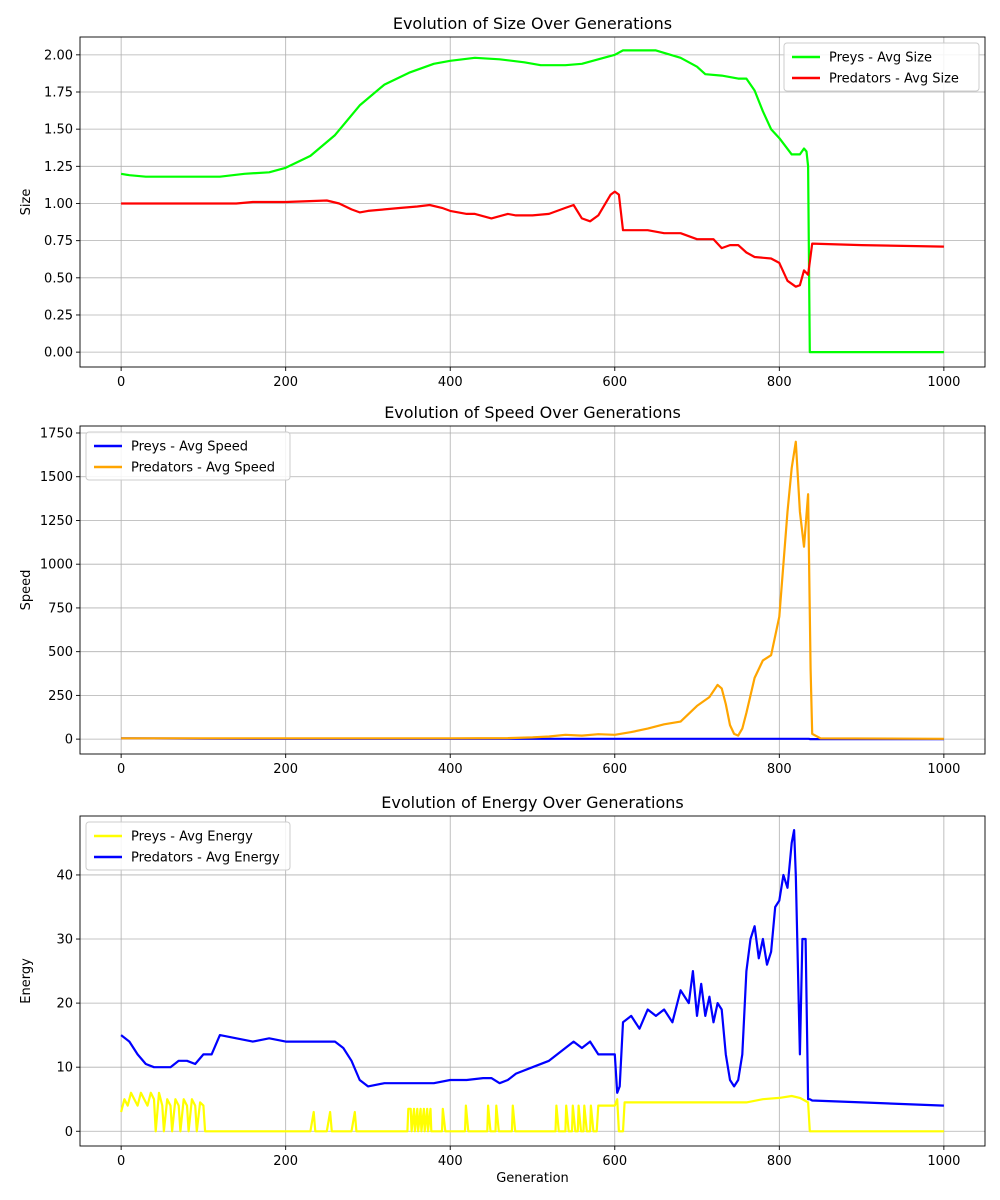 Image resolution: width=1000 pixels, height=1200 pixels. What do you see at coordinates (58, 353) in the screenshot?
I see `y-tick-label: 0.00` at bounding box center [58, 353].